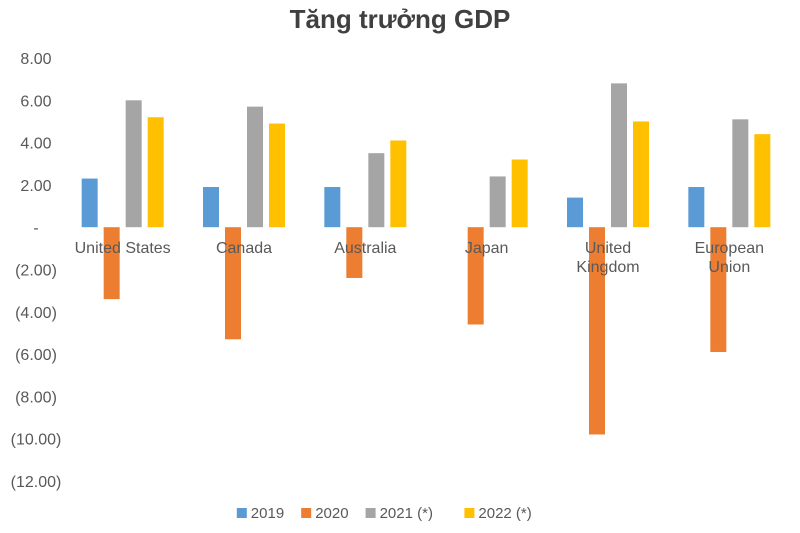 The image size is (800, 533). I want to click on y-tick-label: (8.00), so click(36, 397).